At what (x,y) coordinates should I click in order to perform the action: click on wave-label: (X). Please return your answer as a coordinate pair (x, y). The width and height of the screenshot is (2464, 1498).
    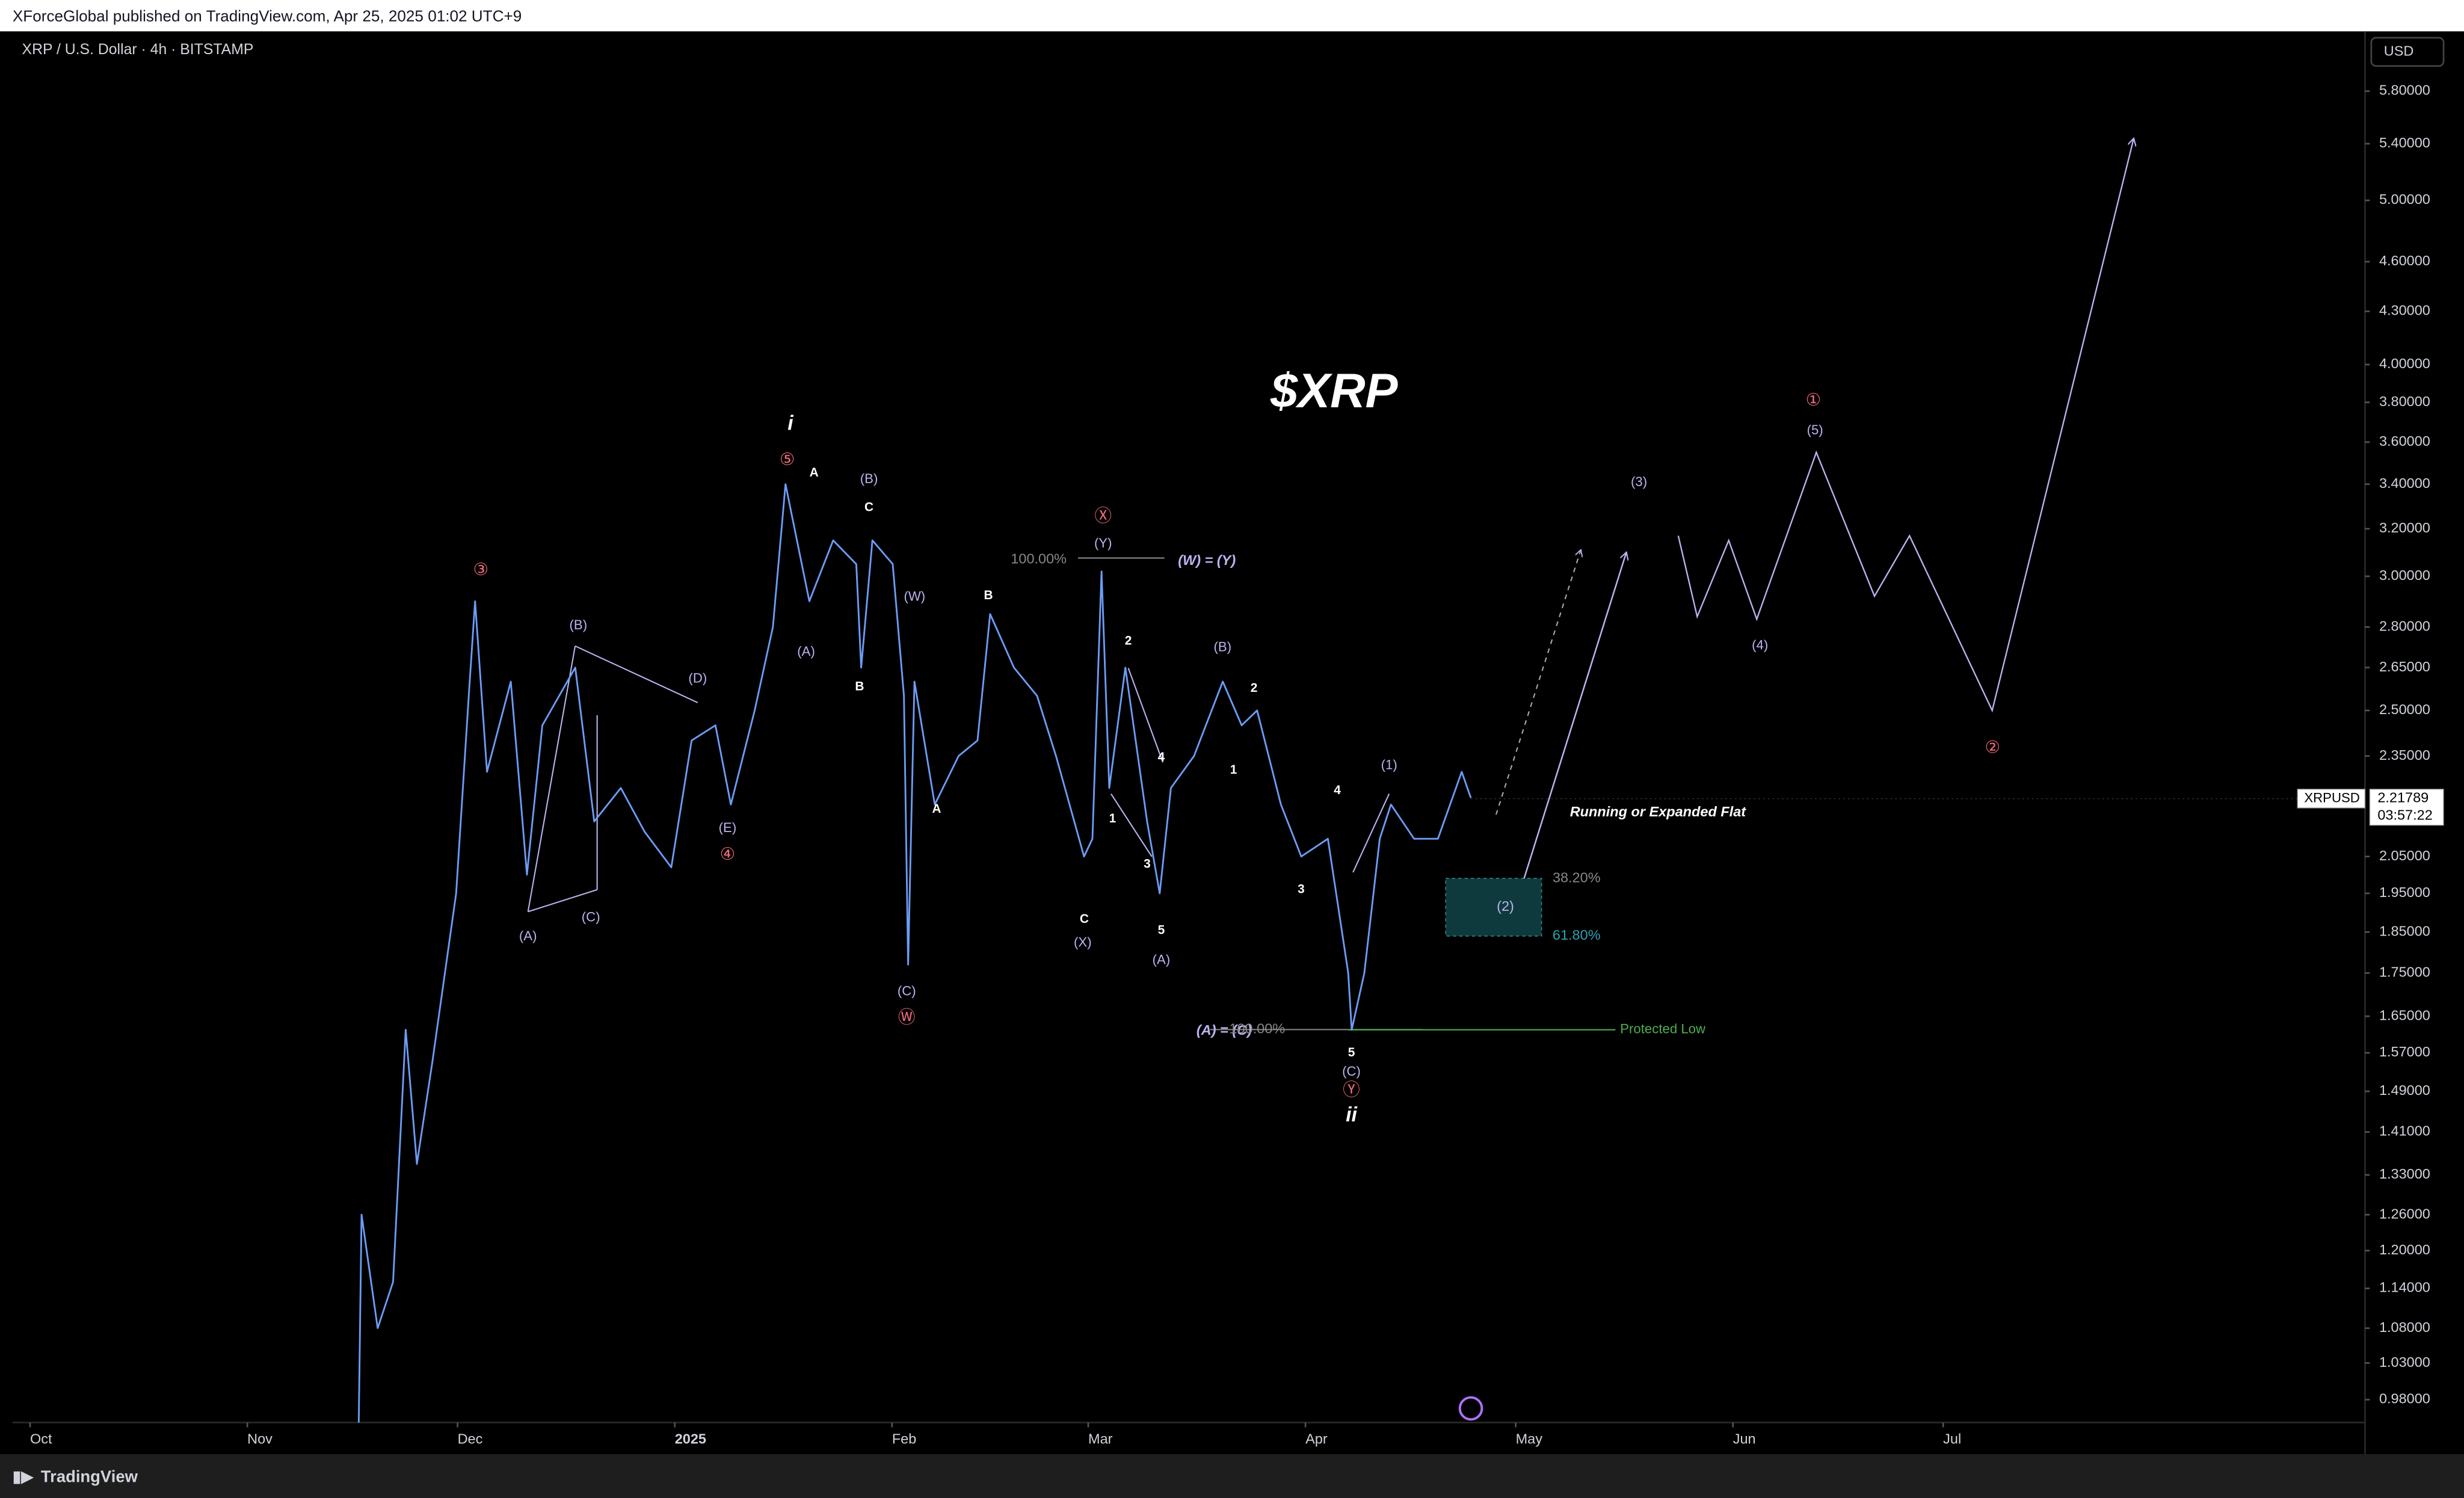
    Looking at the image, I should click on (1083, 942).